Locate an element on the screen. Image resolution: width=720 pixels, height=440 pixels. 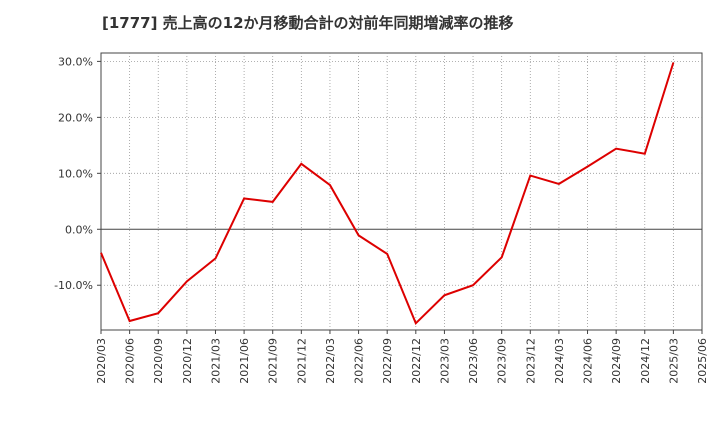
x-tick-label: 2025/03 is located at coordinates (673, 361).